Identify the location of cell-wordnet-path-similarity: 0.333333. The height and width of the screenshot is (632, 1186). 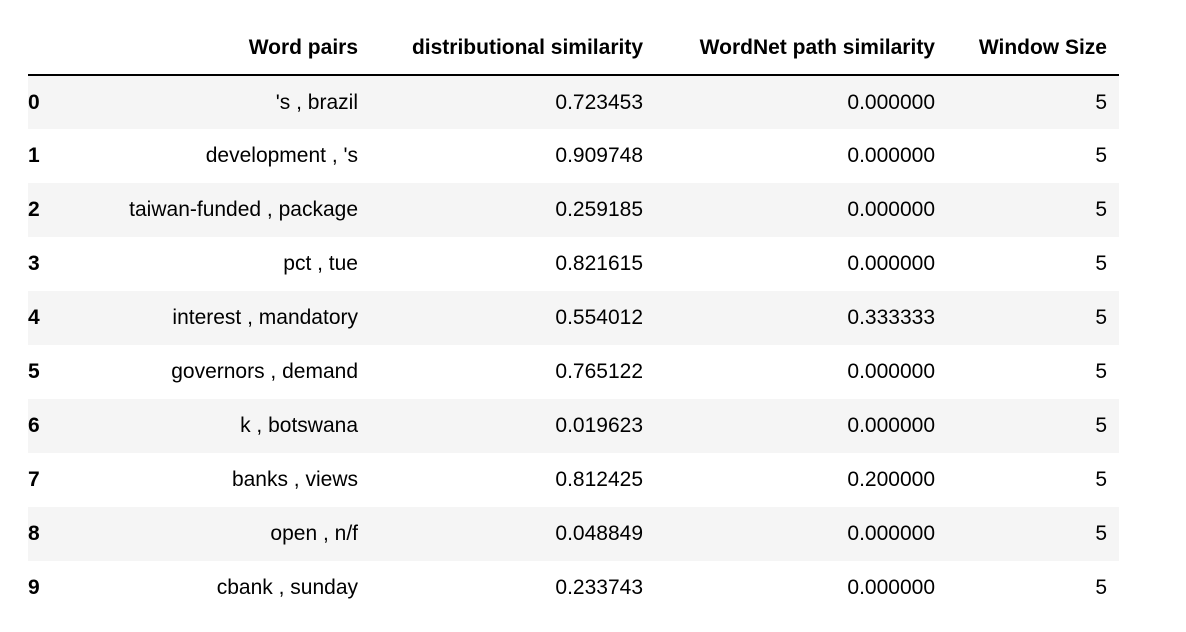
(891, 317).